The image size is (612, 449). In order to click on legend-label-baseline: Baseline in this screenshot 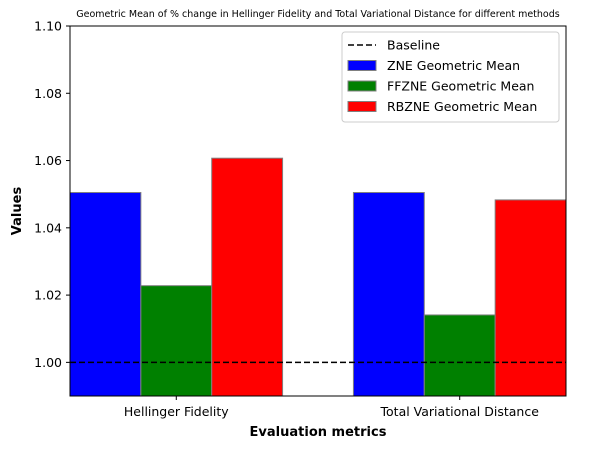, I will do `click(413, 45)`.